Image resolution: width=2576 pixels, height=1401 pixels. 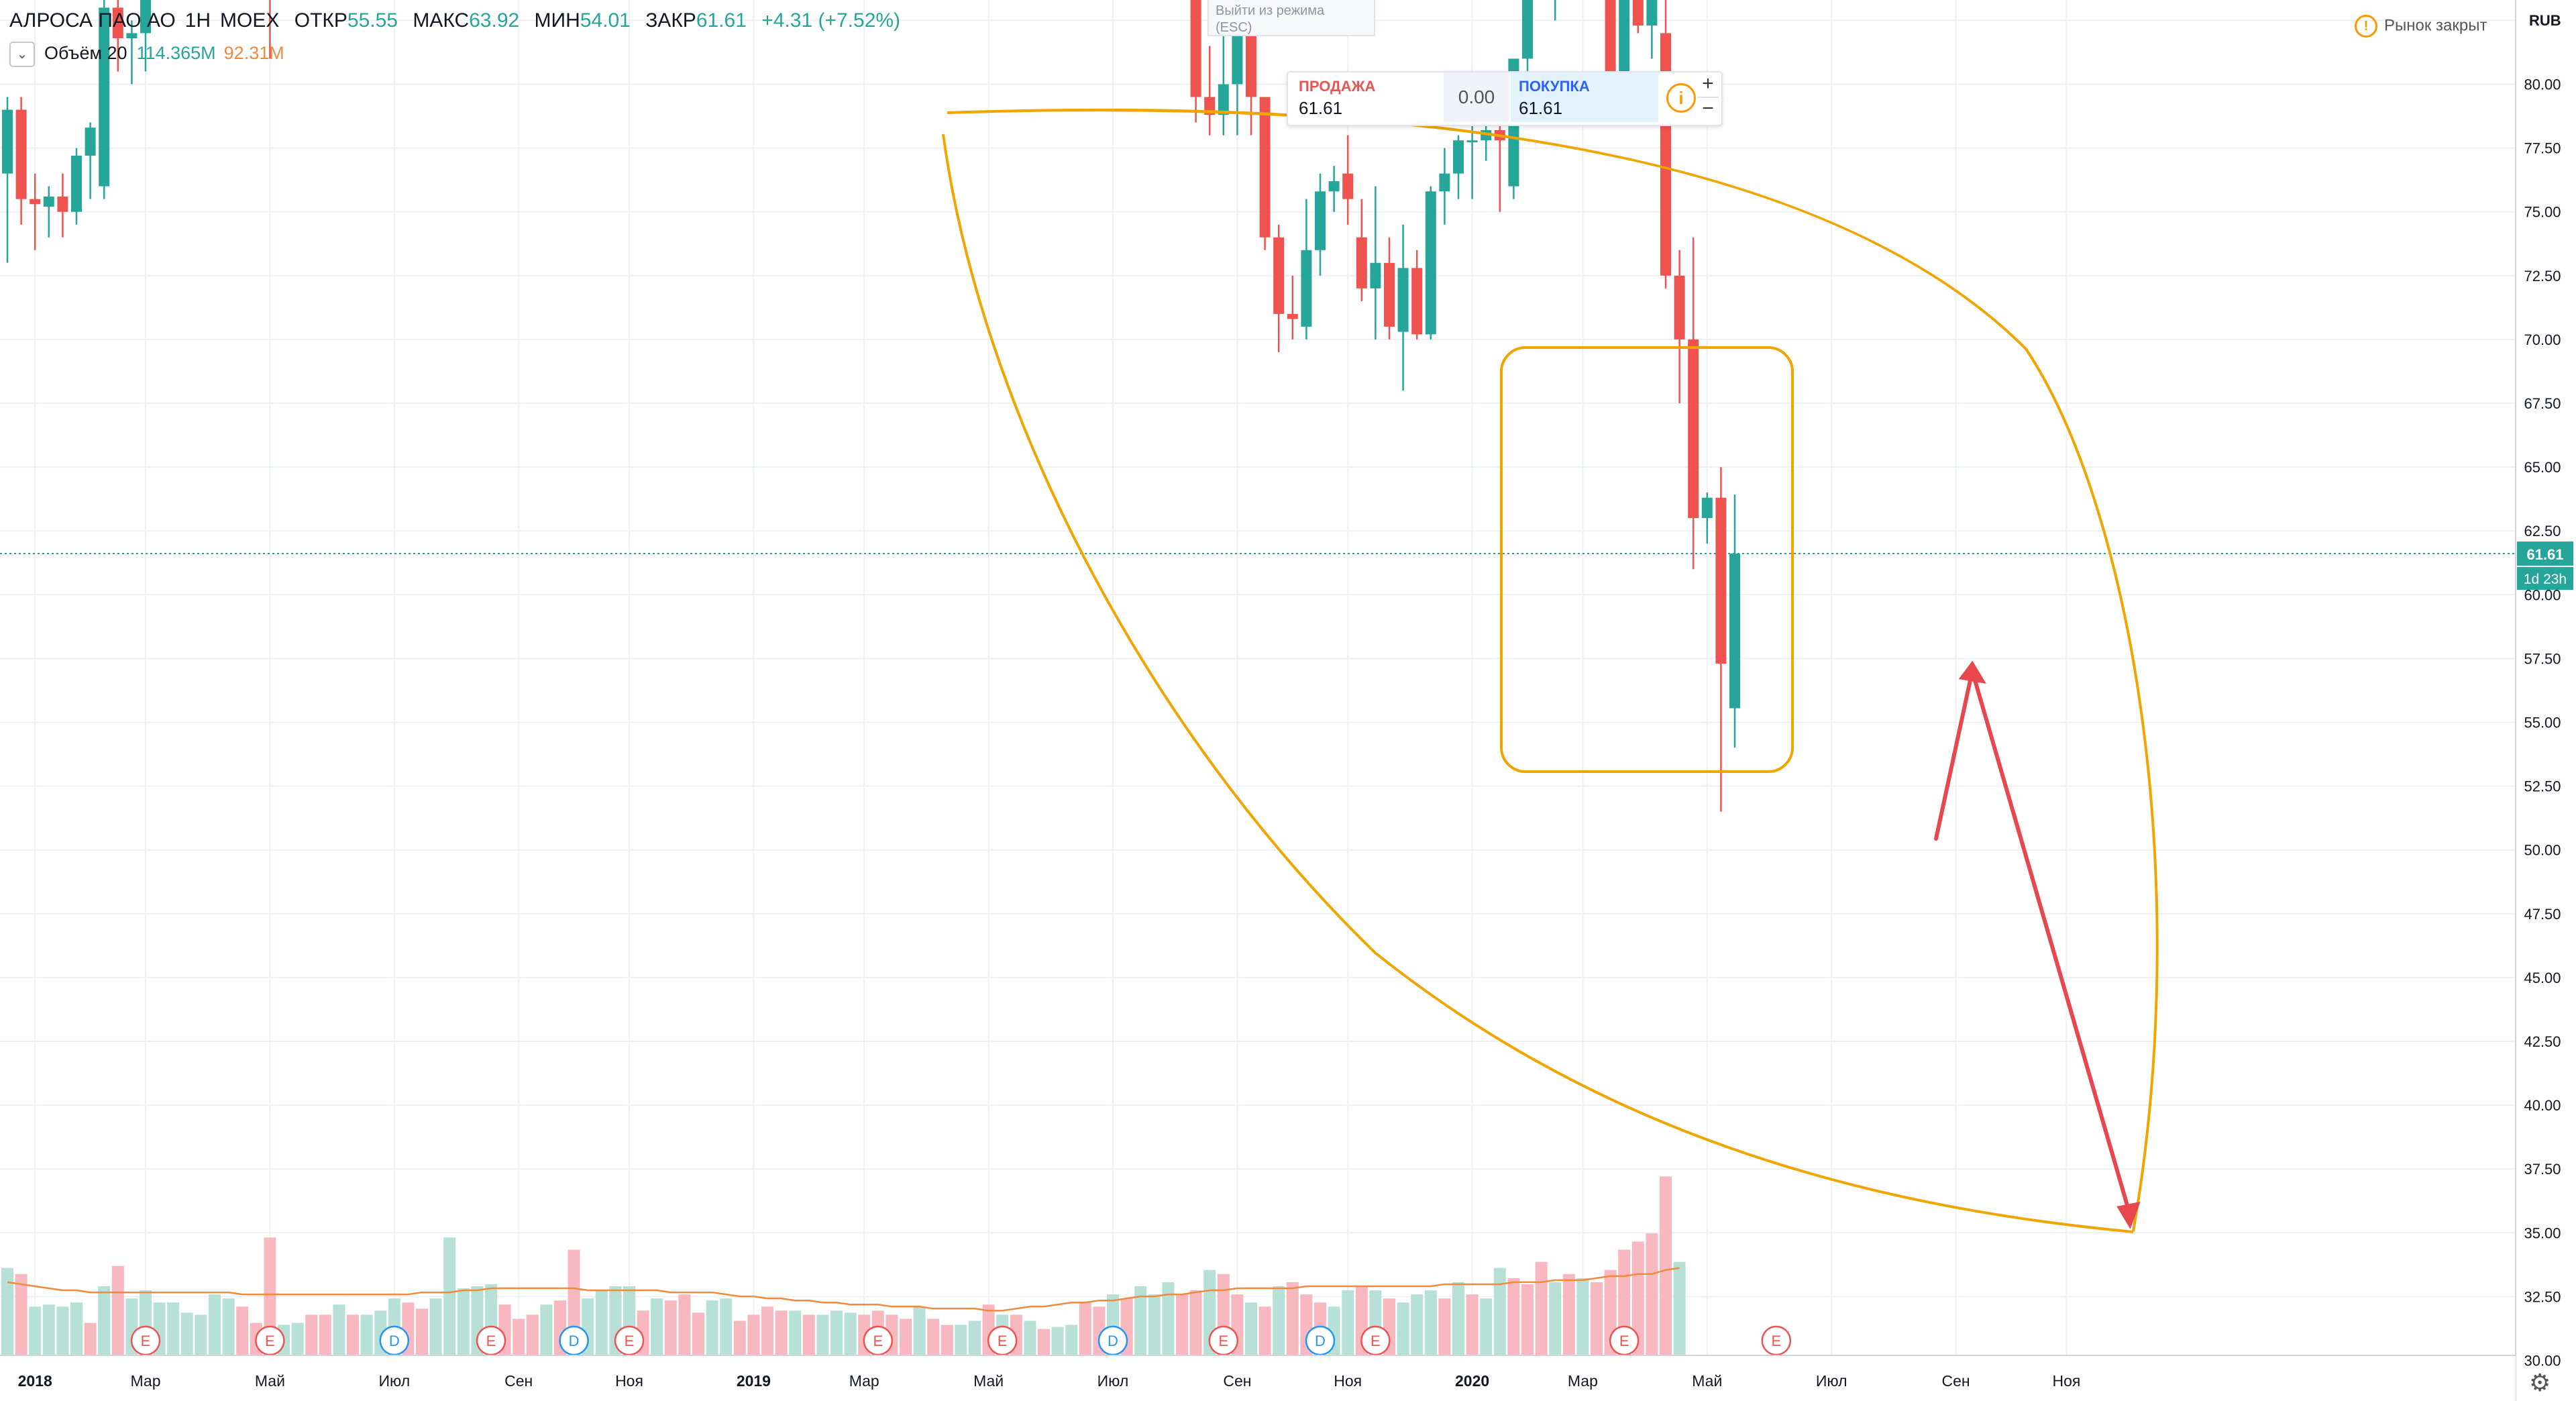 What do you see at coordinates (1677, 97) in the screenshot?
I see `info-button: i` at bounding box center [1677, 97].